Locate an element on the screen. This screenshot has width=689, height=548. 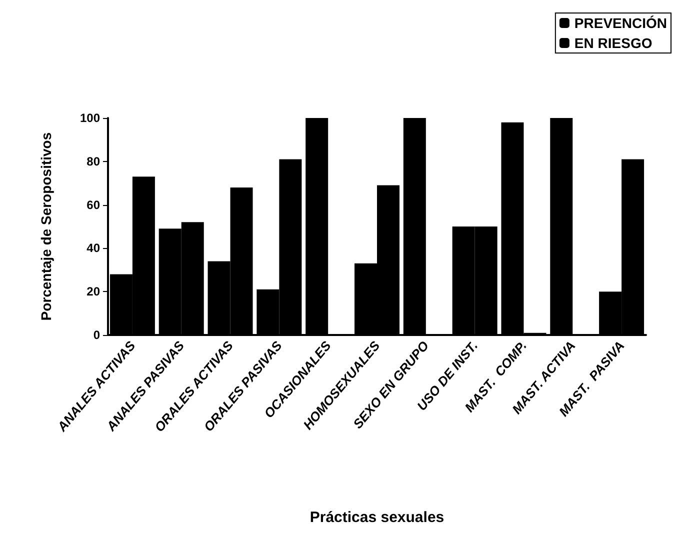
y-tick-label: 20 is located at coordinates (93, 291).